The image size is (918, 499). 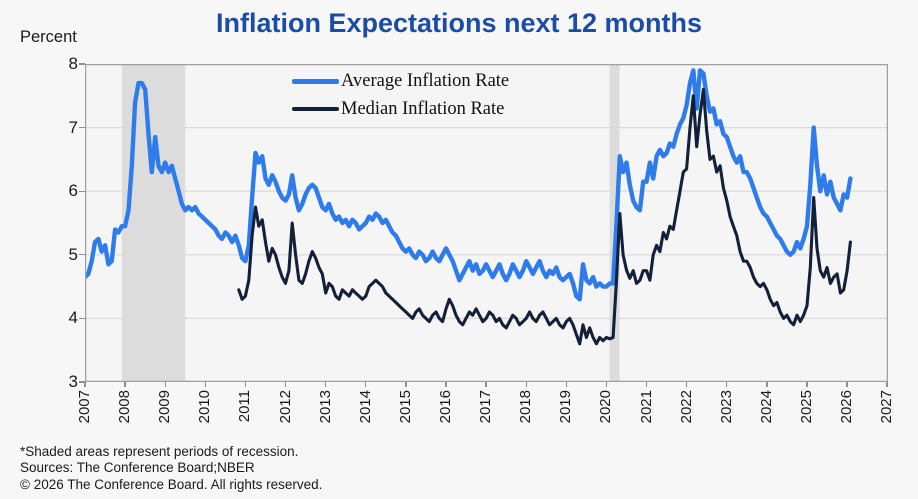 I want to click on legend-item-average: Average Inflation Rate, so click(x=400, y=81).